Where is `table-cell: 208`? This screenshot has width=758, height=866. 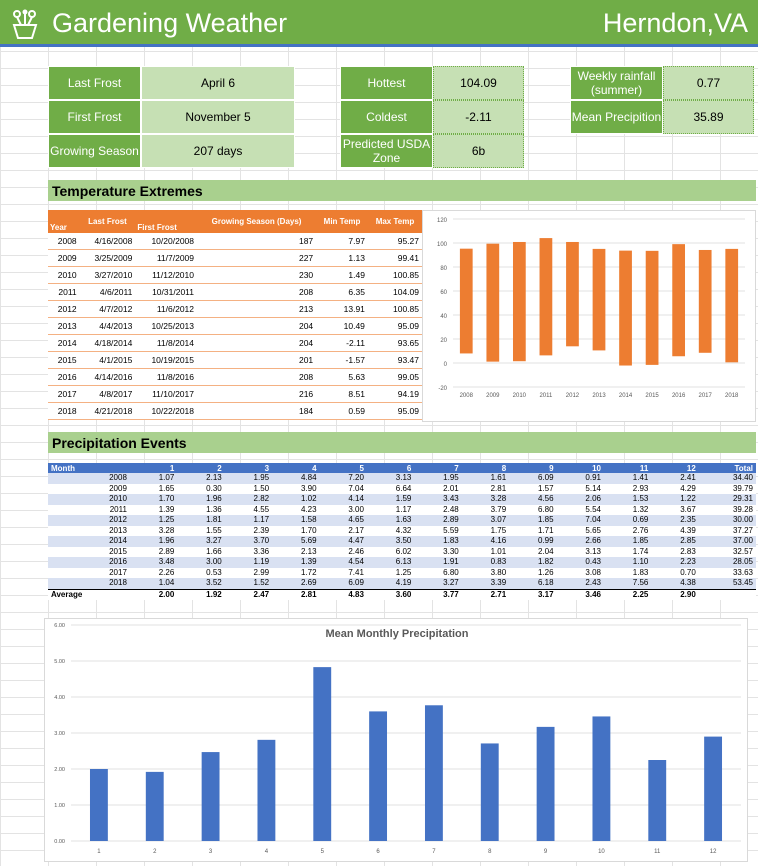 table-cell: 208 is located at coordinates (257, 292).